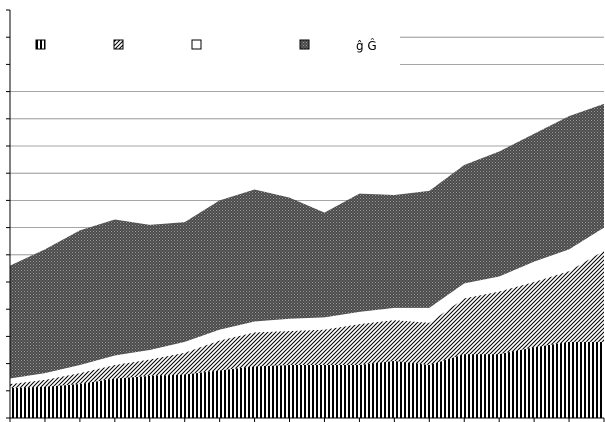 This screenshot has height=422, width=605. What do you see at coordinates (366, 45) in the screenshot?
I see `legend-extra-text: ĝ Ĝ` at bounding box center [366, 45].